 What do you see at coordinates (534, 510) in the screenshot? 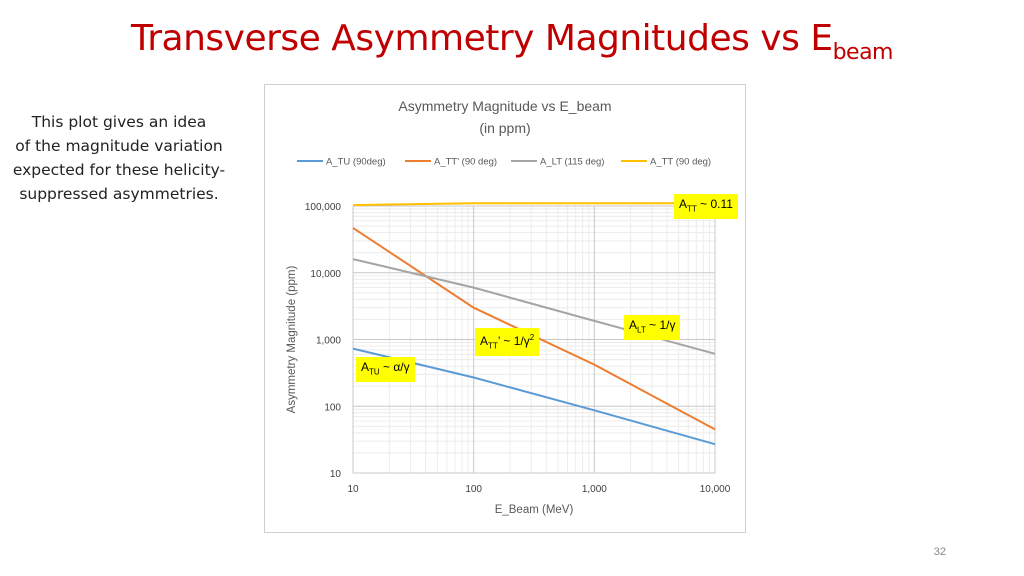
I see `x-axis-label: E_Beam (MeV)` at bounding box center [534, 510].